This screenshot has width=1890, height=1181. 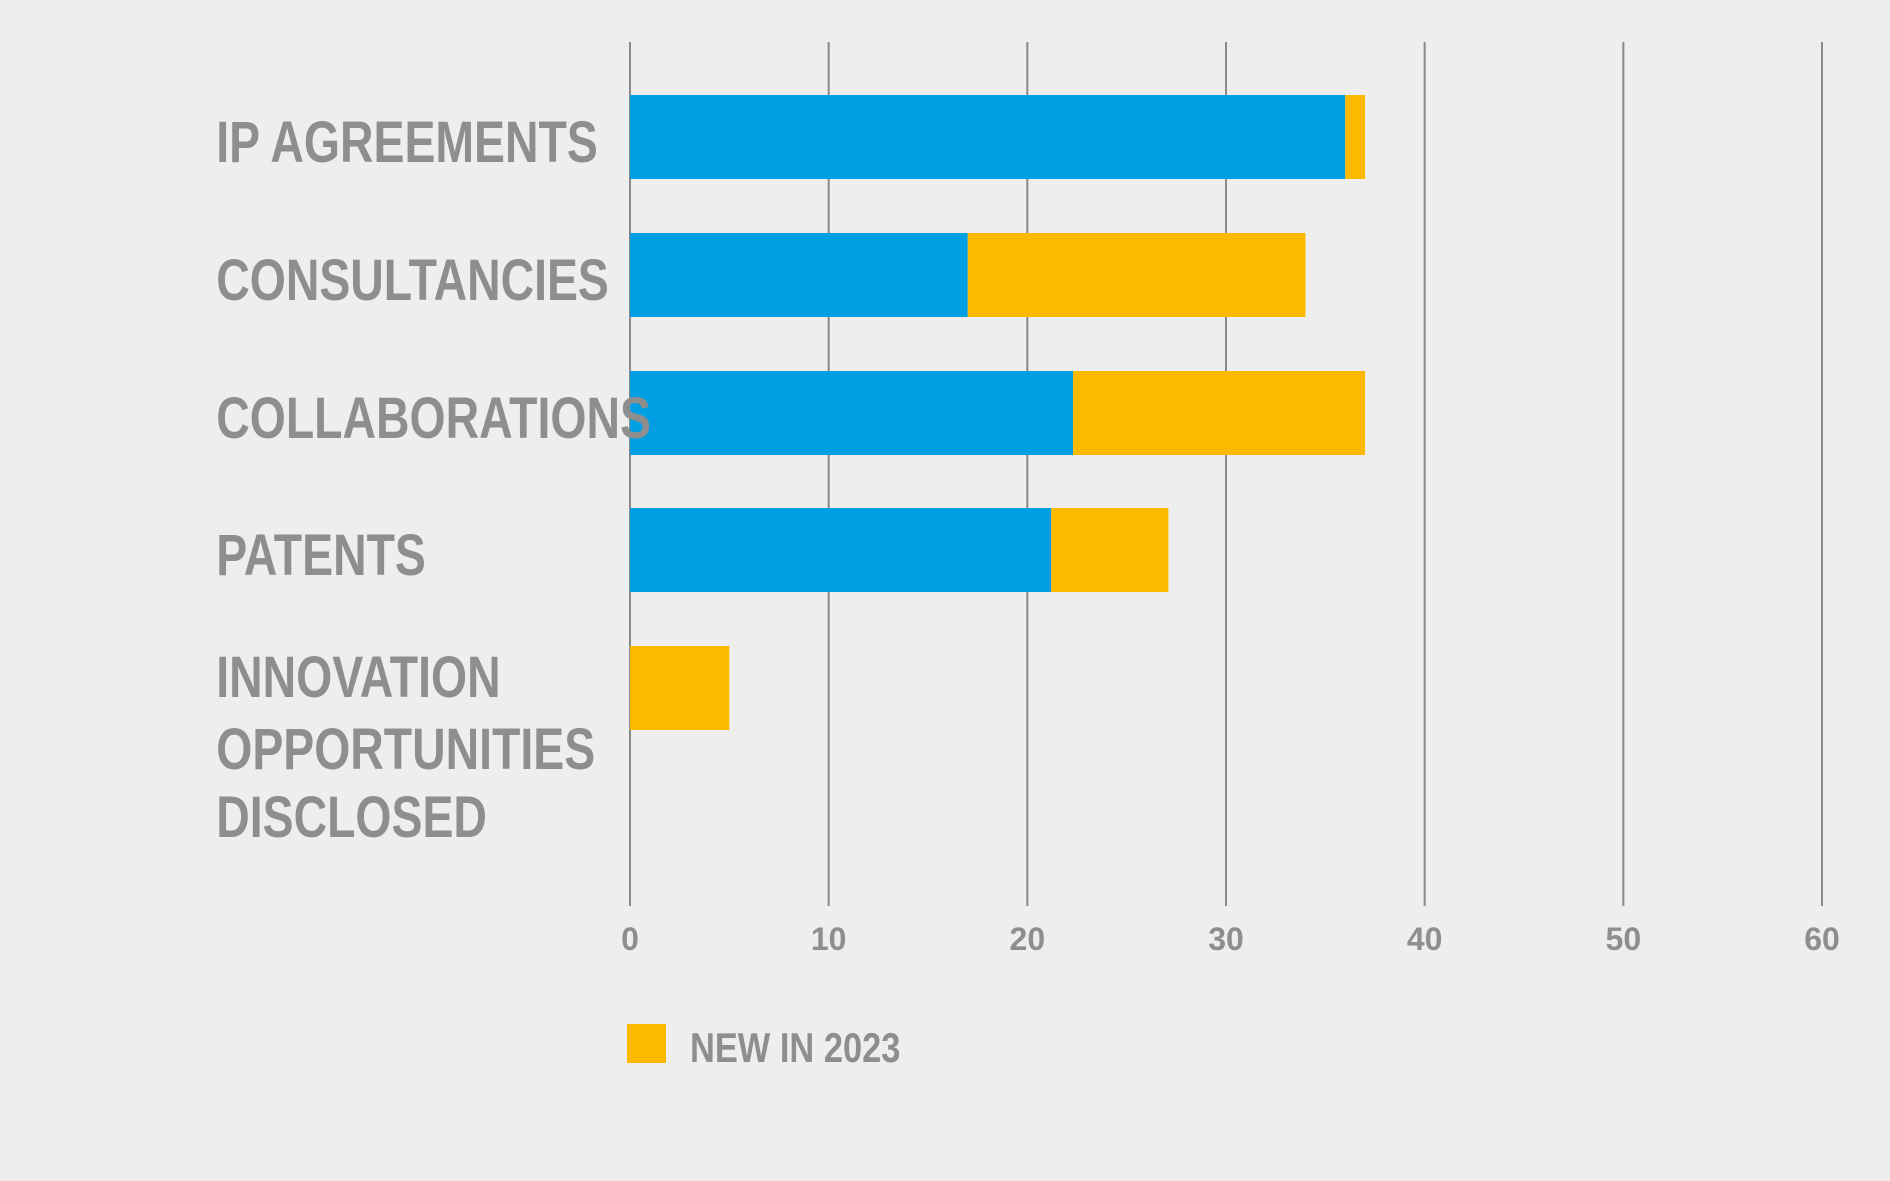 What do you see at coordinates (412, 280) in the screenshot?
I see `category-label: CONSULTANCIES` at bounding box center [412, 280].